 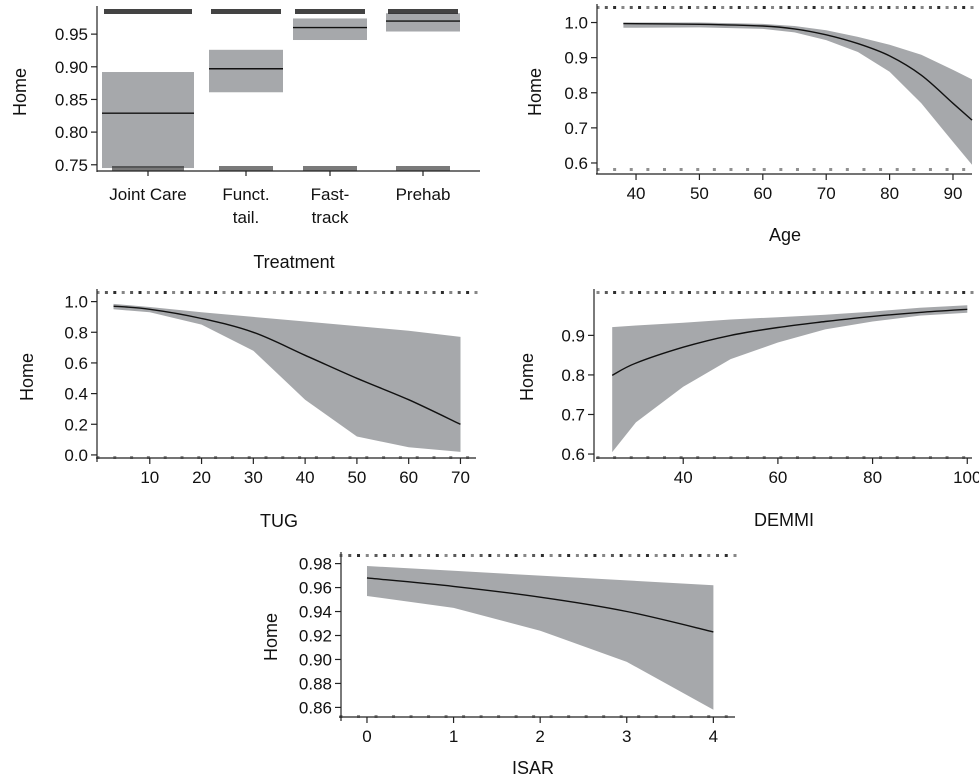 What do you see at coordinates (149, 477) in the screenshot?
I see `x-tick-label: 10` at bounding box center [149, 477].